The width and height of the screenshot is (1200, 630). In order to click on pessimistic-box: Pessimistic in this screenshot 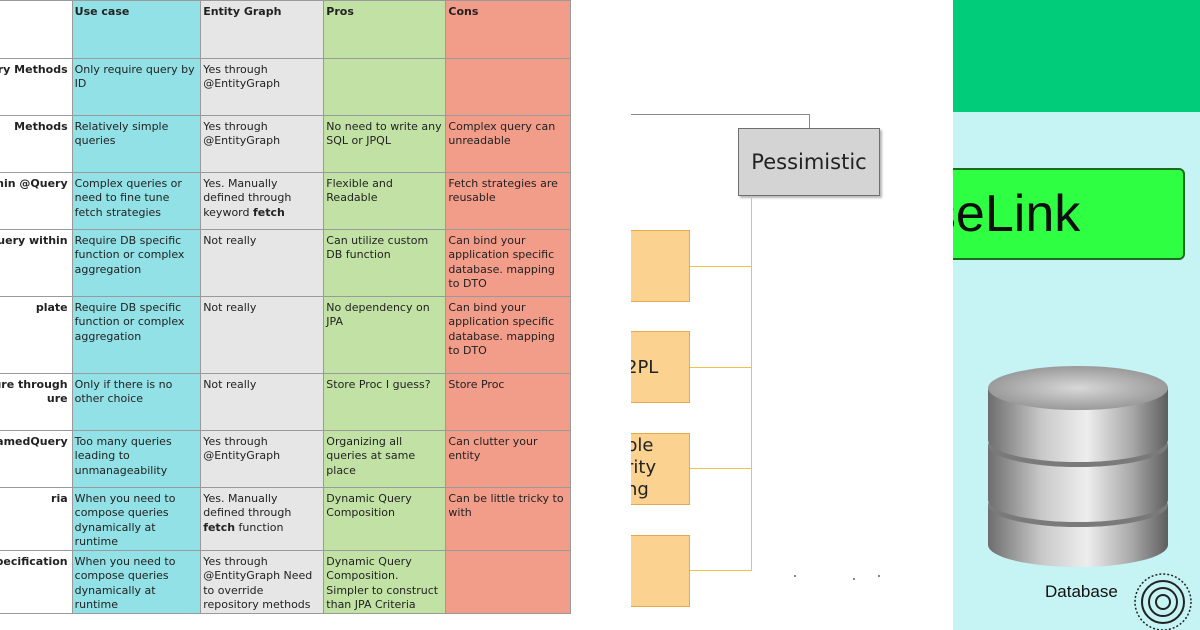, I will do `click(809, 162)`.